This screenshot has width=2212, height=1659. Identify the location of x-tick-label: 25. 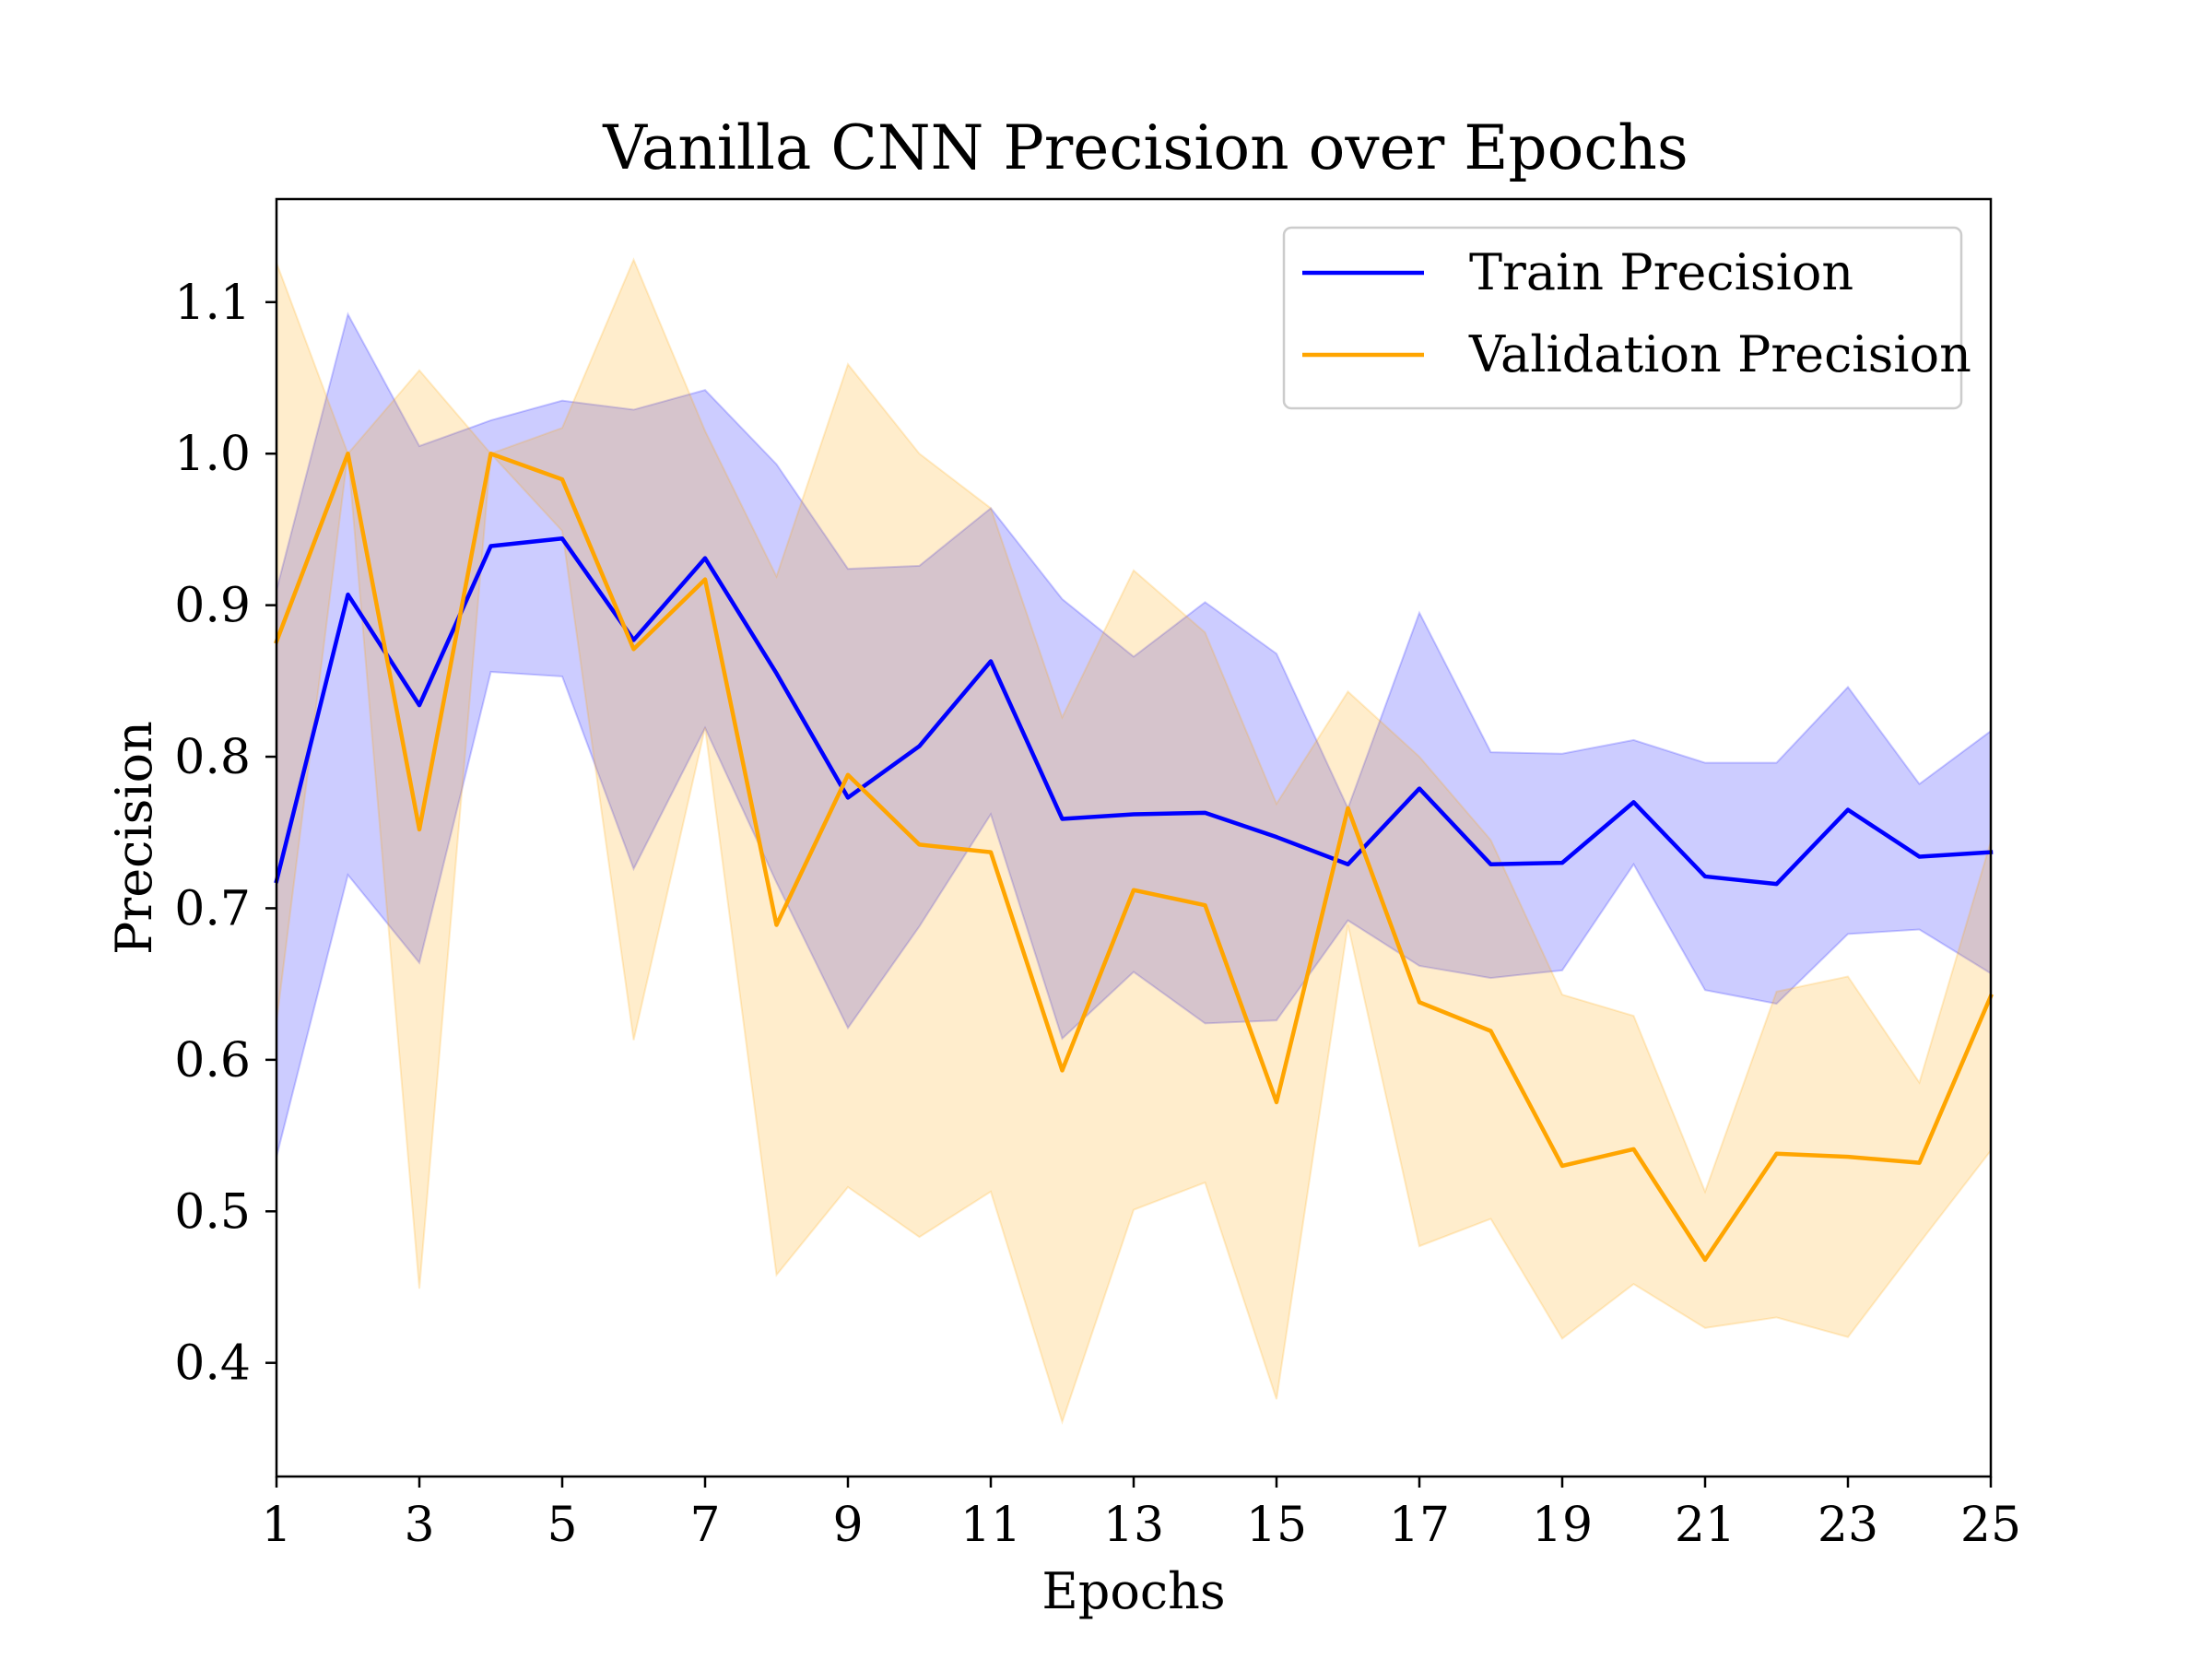
(1990, 1525).